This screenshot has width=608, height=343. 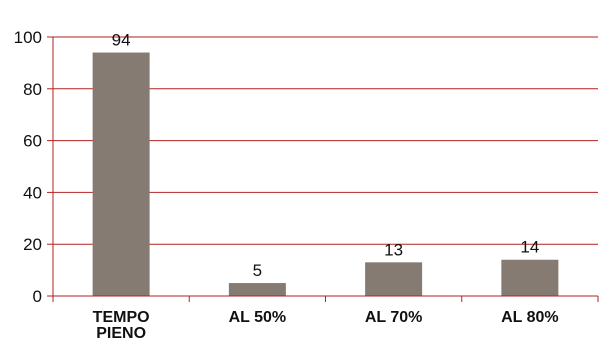 I want to click on y-tick-label: 100, so click(x=28, y=37).